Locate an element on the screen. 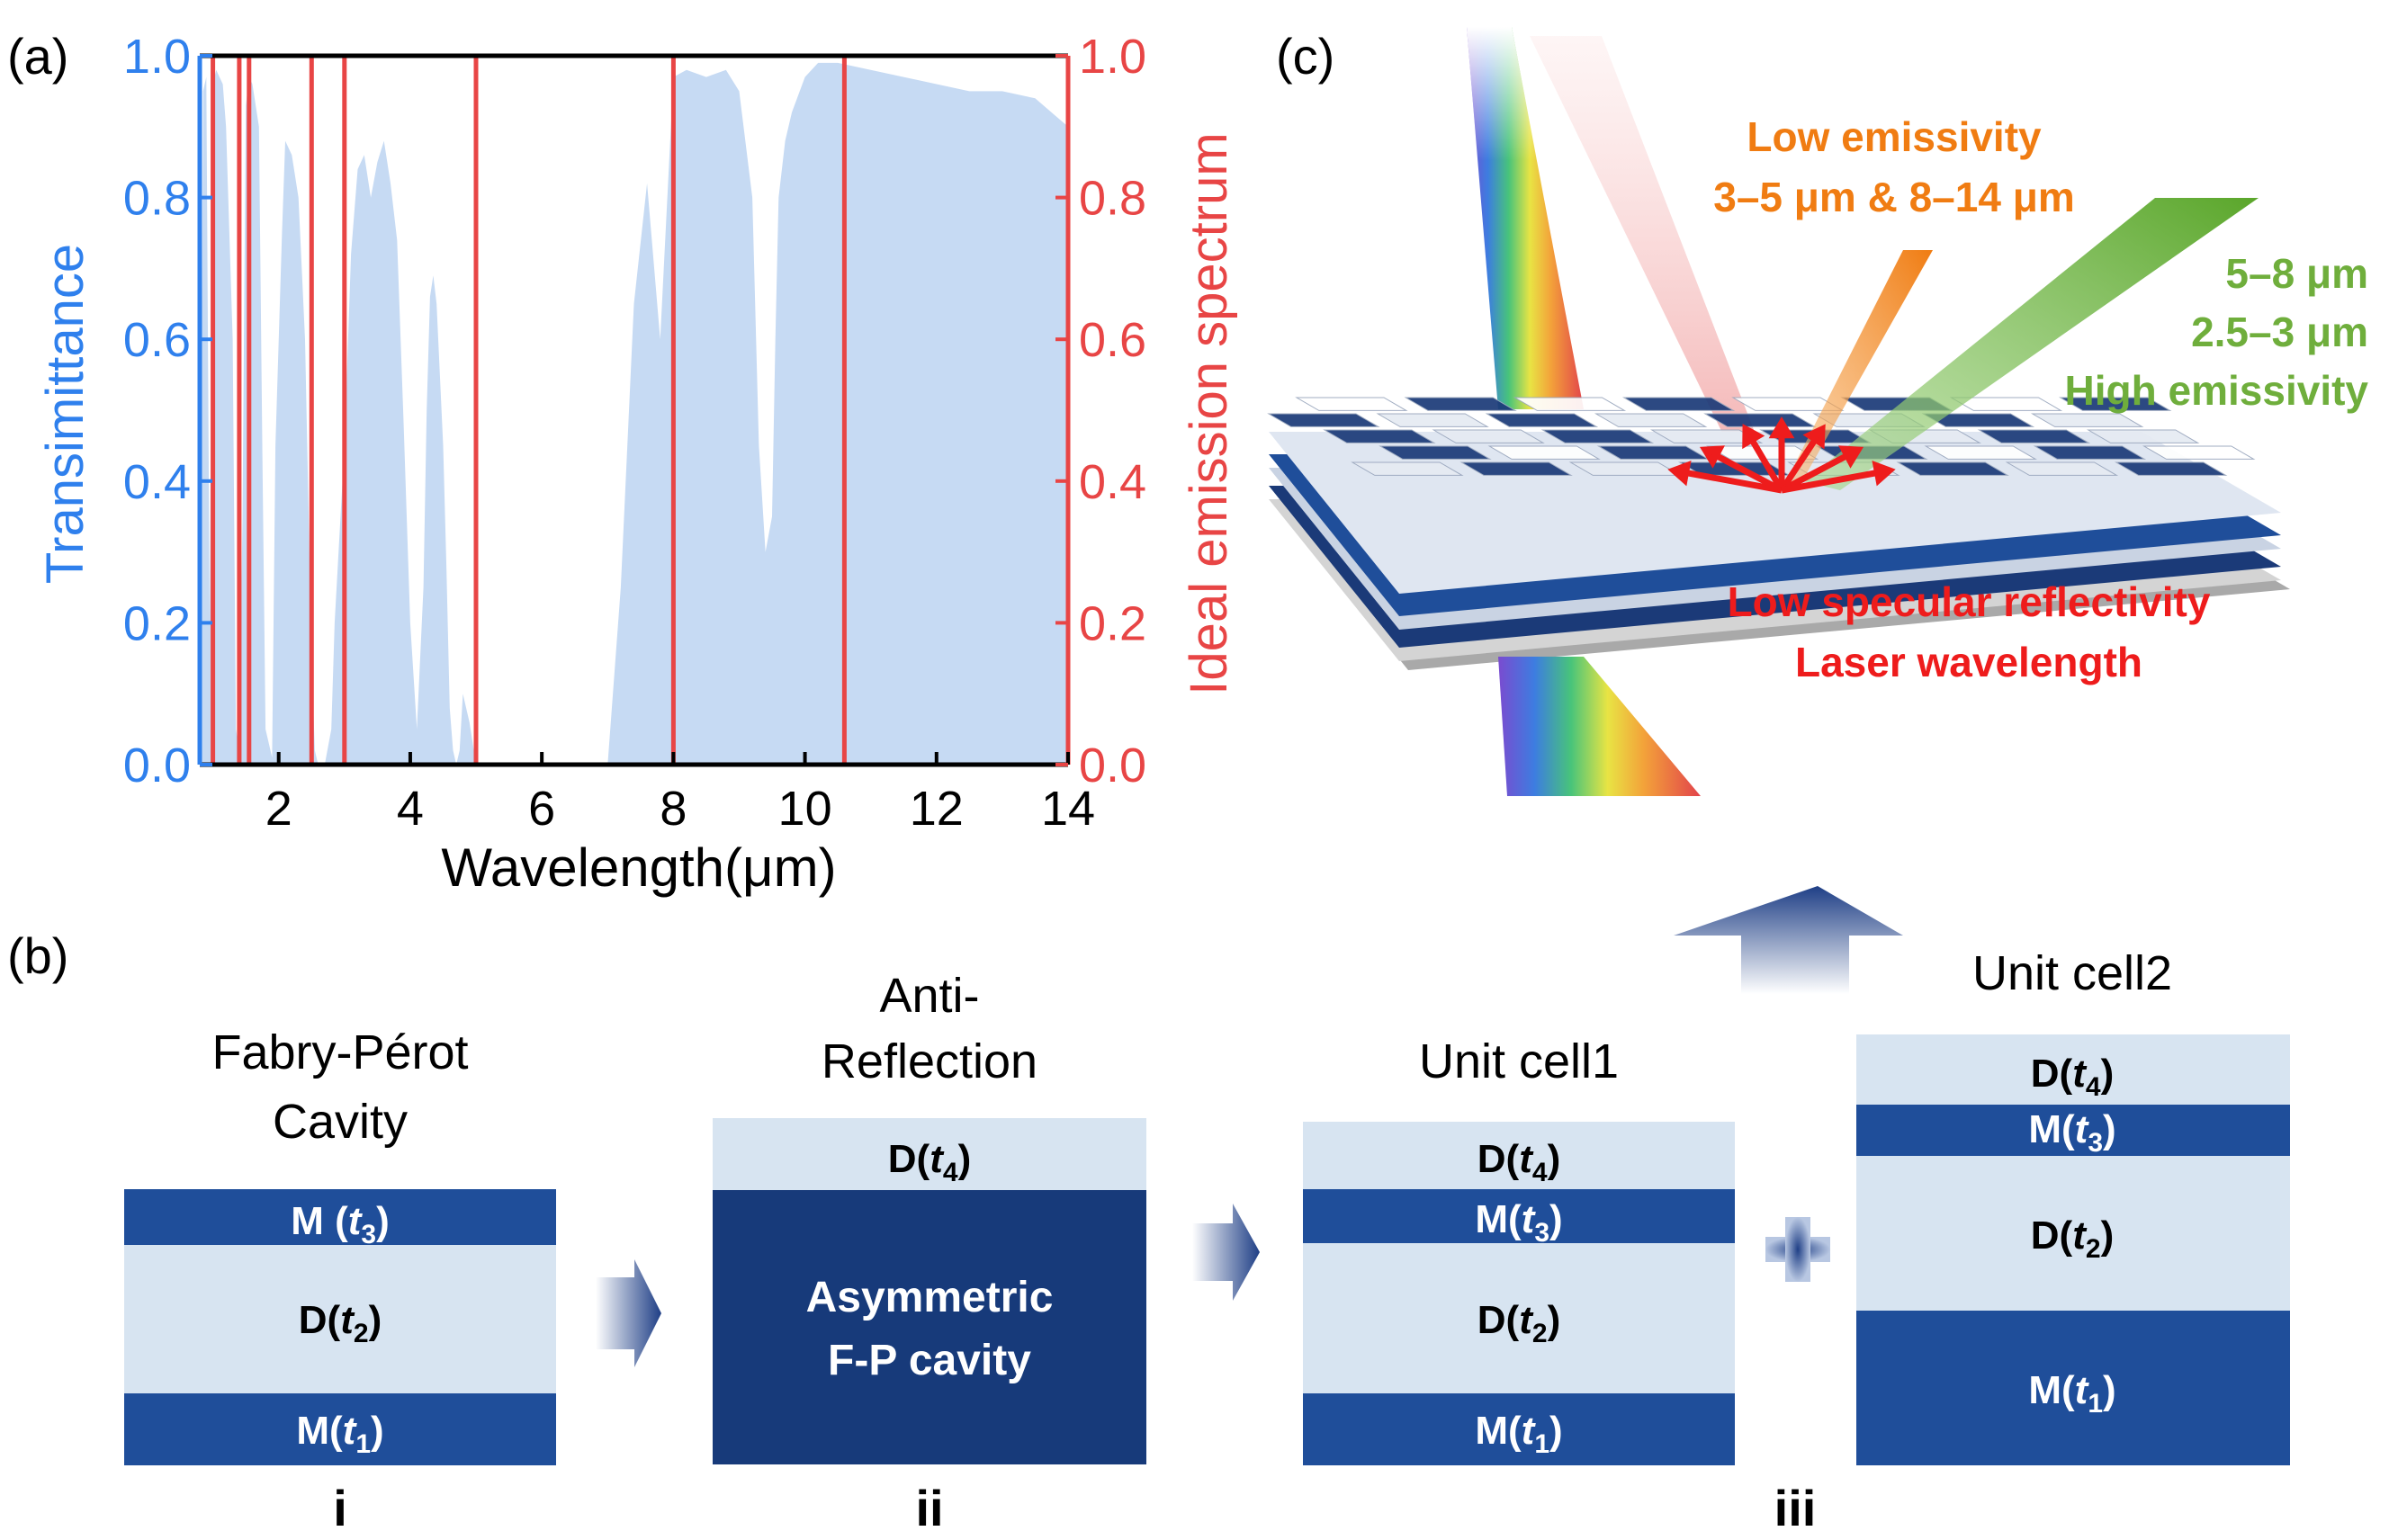  up-arrow-icon is located at coordinates (1788, 940).